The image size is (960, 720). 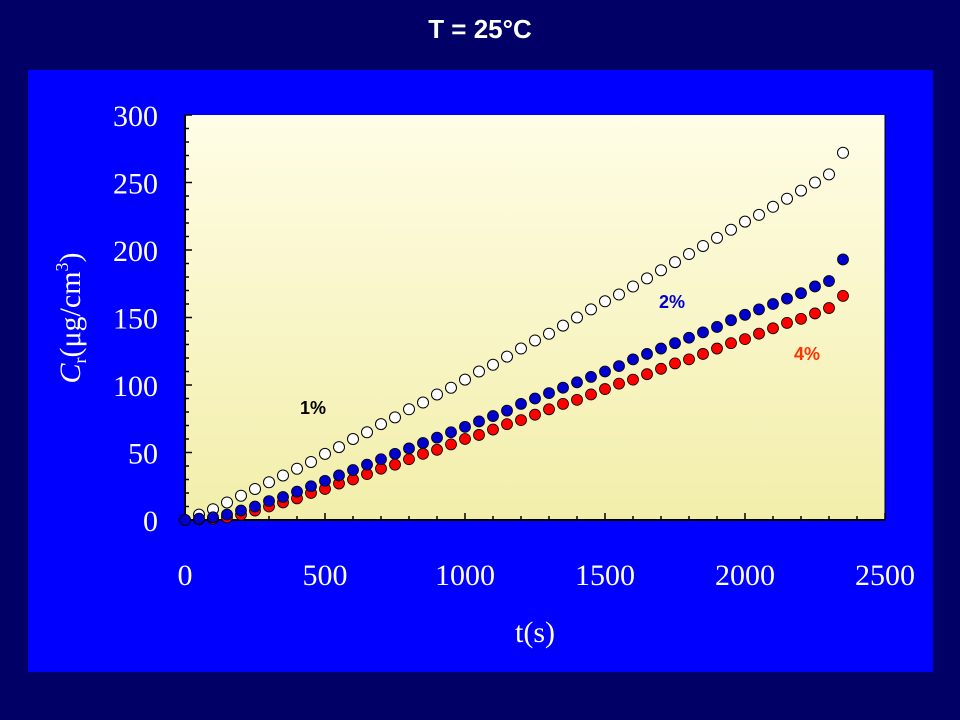 What do you see at coordinates (135, 116) in the screenshot?
I see `y-tick-label: 300` at bounding box center [135, 116].